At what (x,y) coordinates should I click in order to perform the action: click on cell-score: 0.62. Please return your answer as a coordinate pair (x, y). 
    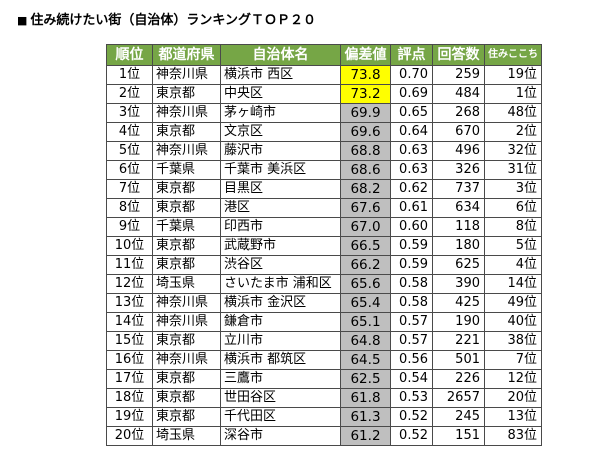
    Looking at the image, I should click on (411, 189).